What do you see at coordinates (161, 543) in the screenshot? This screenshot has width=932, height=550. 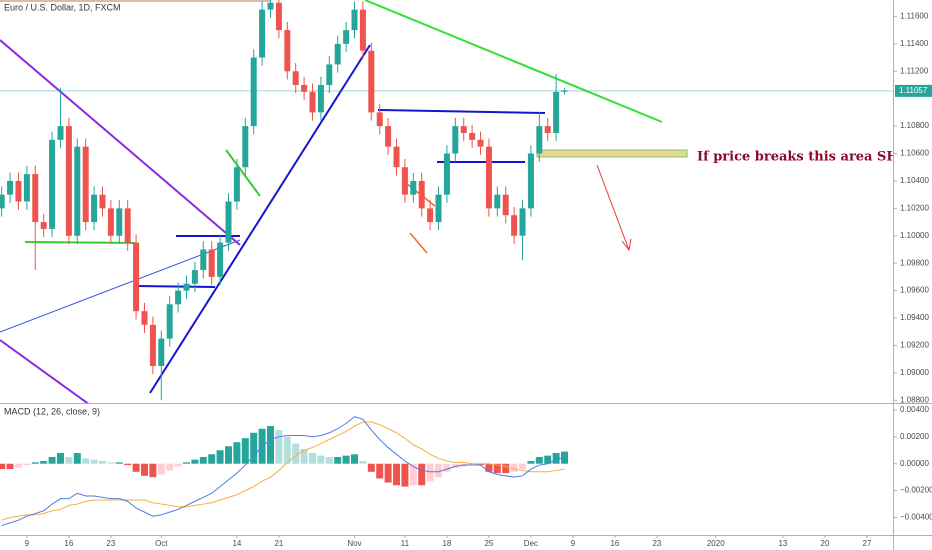 I see `x-tick-label: Oct` at bounding box center [161, 543].